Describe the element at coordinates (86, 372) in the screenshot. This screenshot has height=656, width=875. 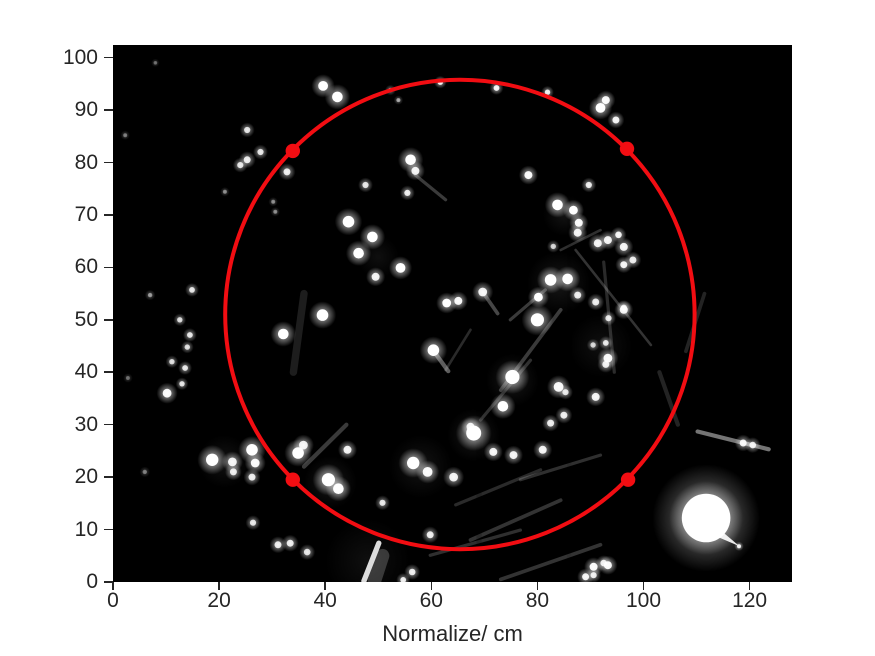
I see `y-tick-label: 40` at that location.